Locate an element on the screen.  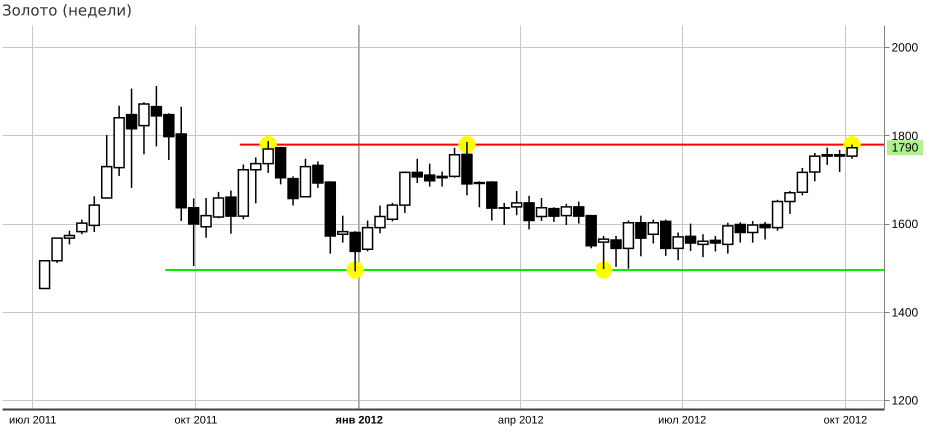
y-tick-label: 1200 is located at coordinates (905, 401).